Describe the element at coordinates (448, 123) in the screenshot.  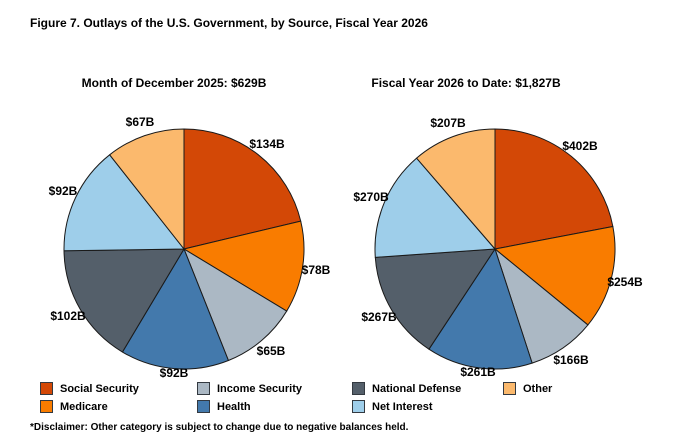
I see `slice-label: $207B` at that location.